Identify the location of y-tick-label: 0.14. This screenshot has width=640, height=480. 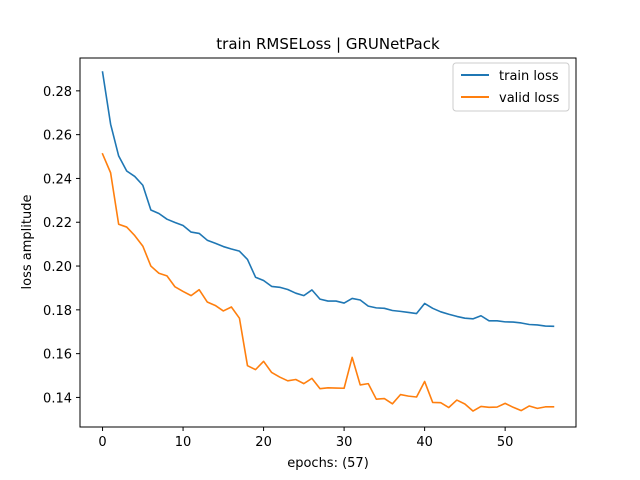
(57, 398).